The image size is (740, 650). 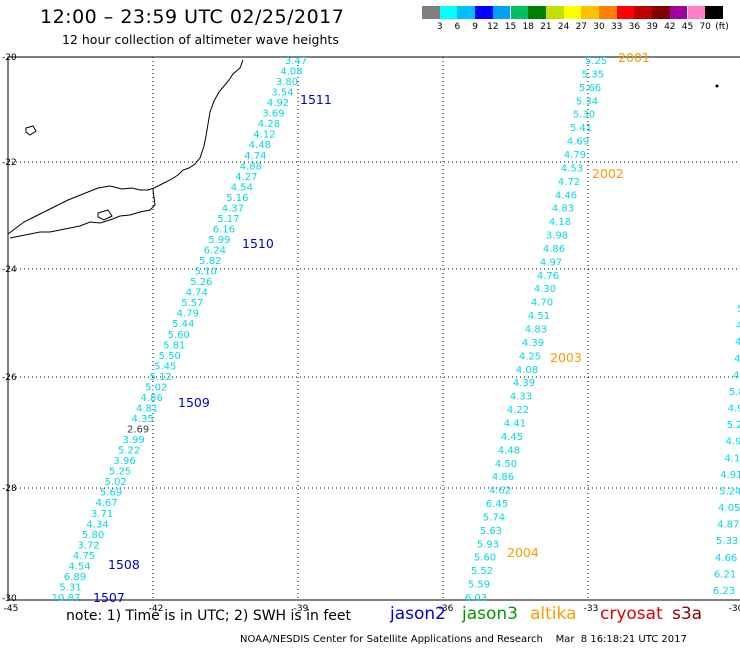 What do you see at coordinates (296, 61) in the screenshot?
I see `swh-value: 3.47` at bounding box center [296, 61].